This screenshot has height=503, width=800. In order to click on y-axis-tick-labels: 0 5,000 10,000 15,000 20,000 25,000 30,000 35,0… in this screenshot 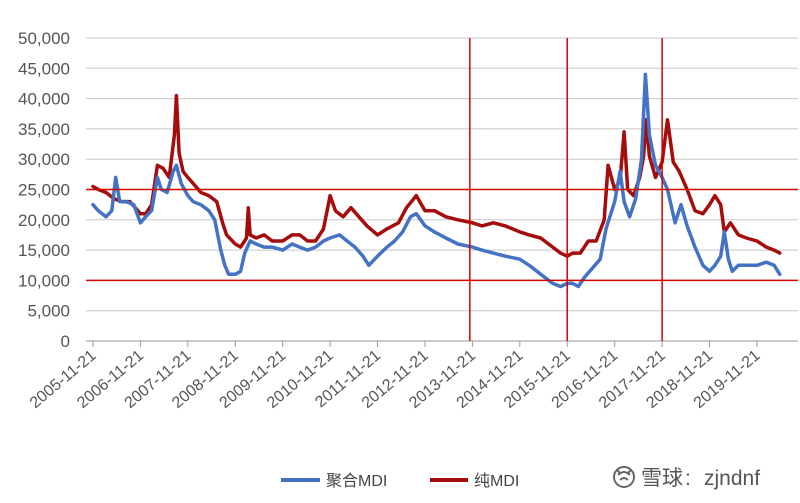, I will do `click(44, 190)`.